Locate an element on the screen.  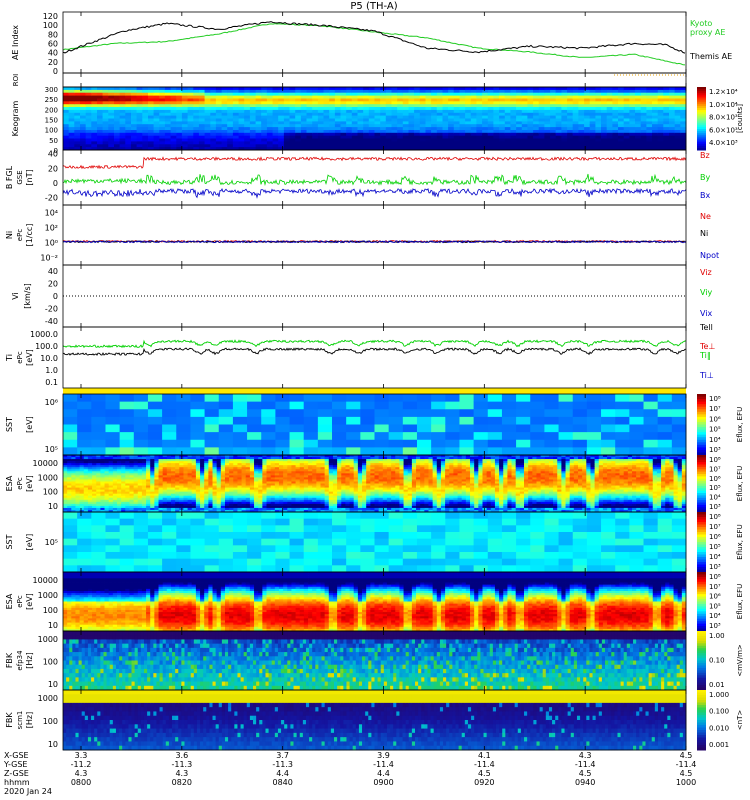
bfield-bz-line is located at coordinates (374, 162).